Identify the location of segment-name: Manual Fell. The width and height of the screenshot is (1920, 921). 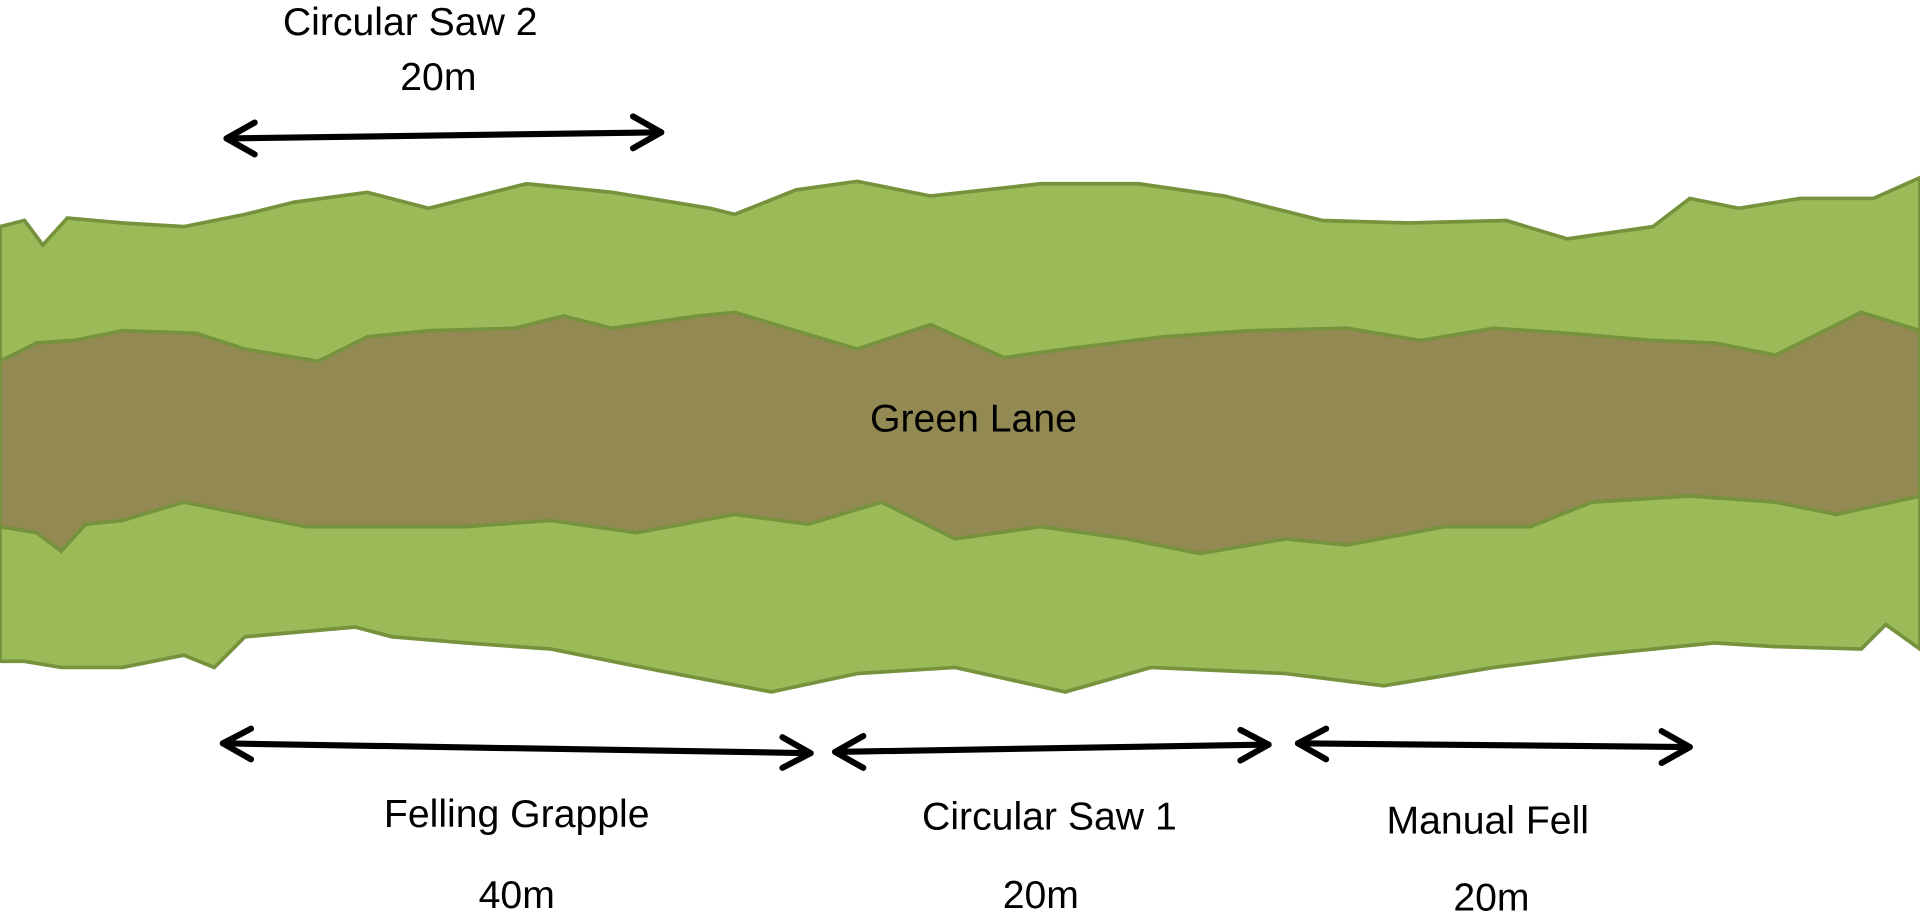
(1488, 820).